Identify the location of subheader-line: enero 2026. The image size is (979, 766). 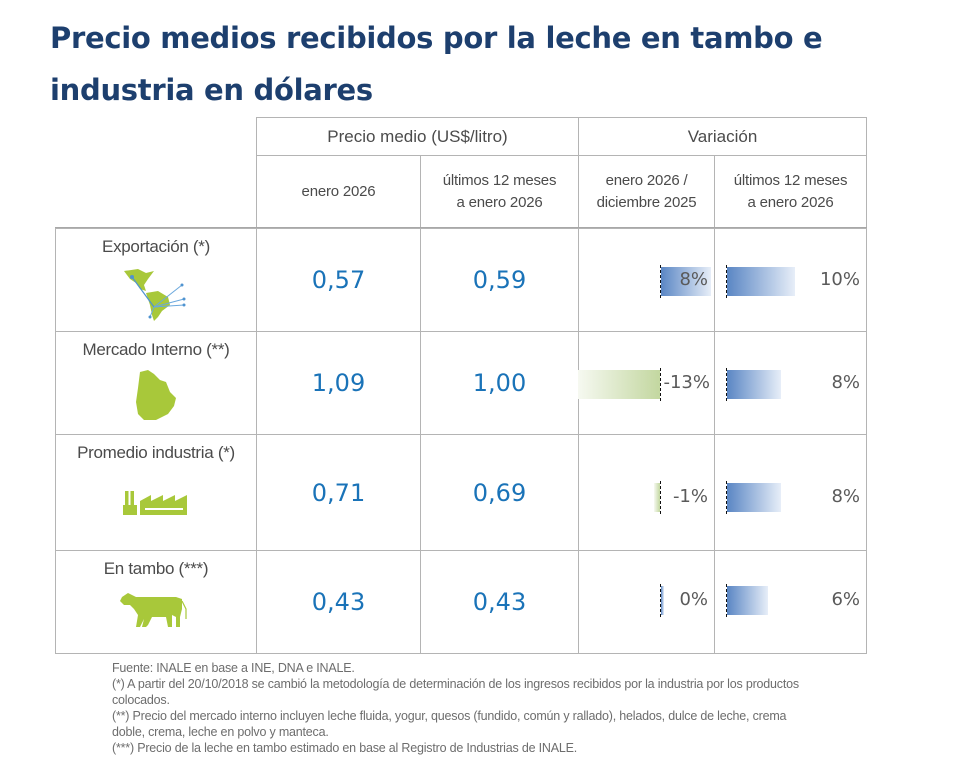
(338, 191).